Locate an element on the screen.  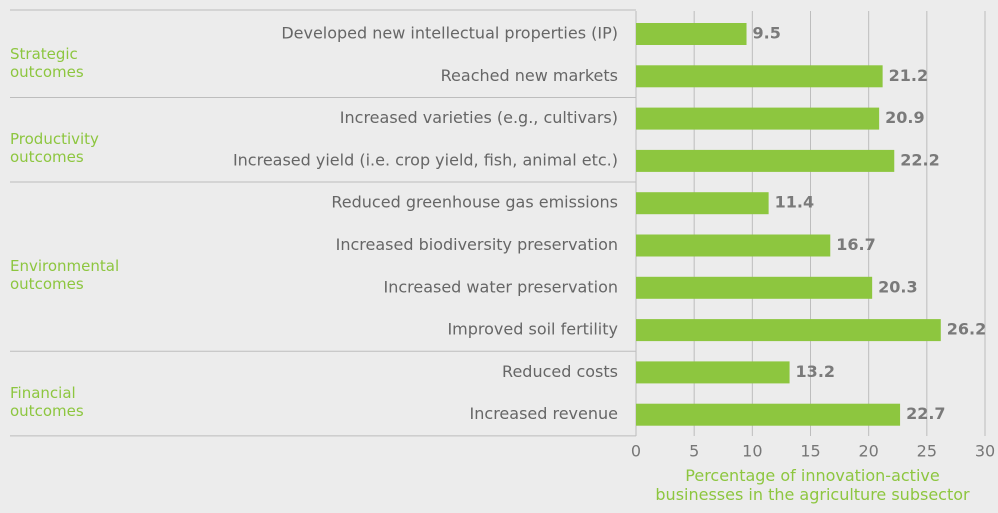
value-label: 16.7 is located at coordinates (855, 244).